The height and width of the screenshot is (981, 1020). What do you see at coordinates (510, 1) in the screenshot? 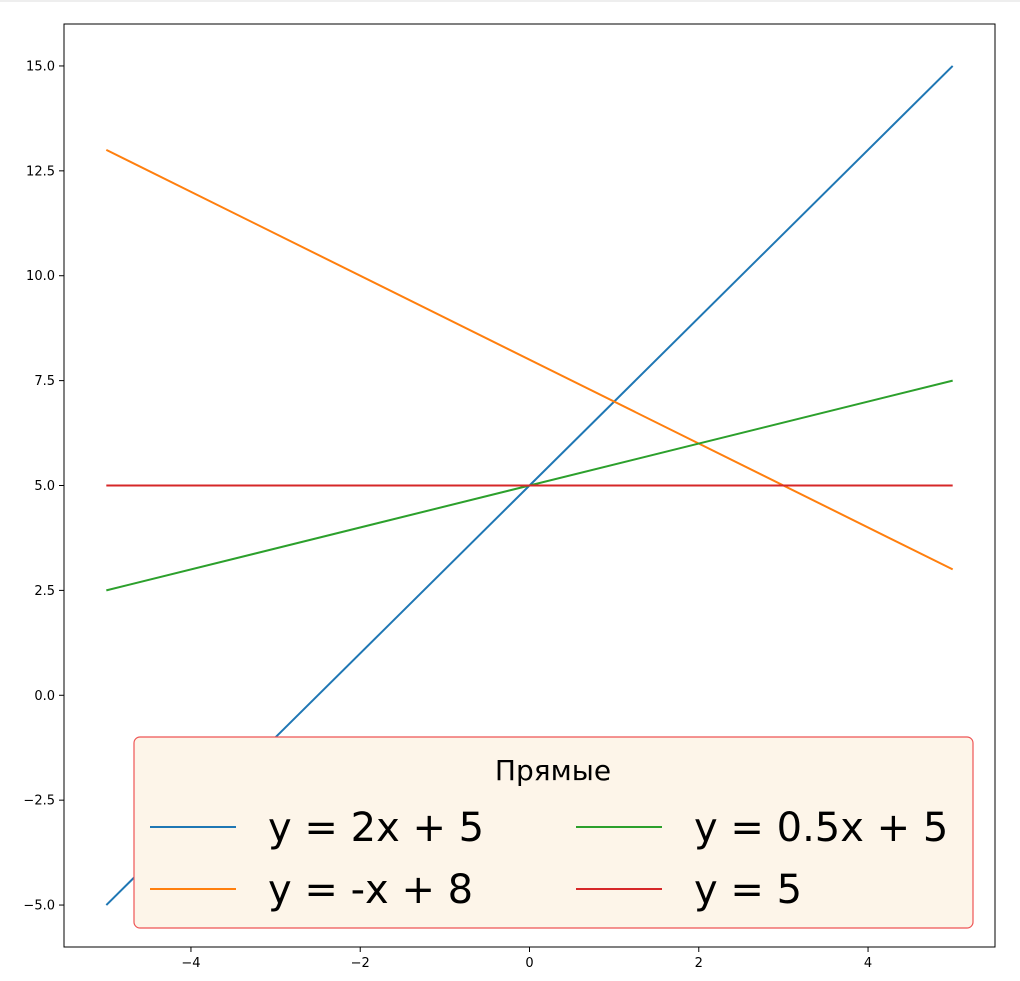
I see `top-strip` at bounding box center [510, 1].